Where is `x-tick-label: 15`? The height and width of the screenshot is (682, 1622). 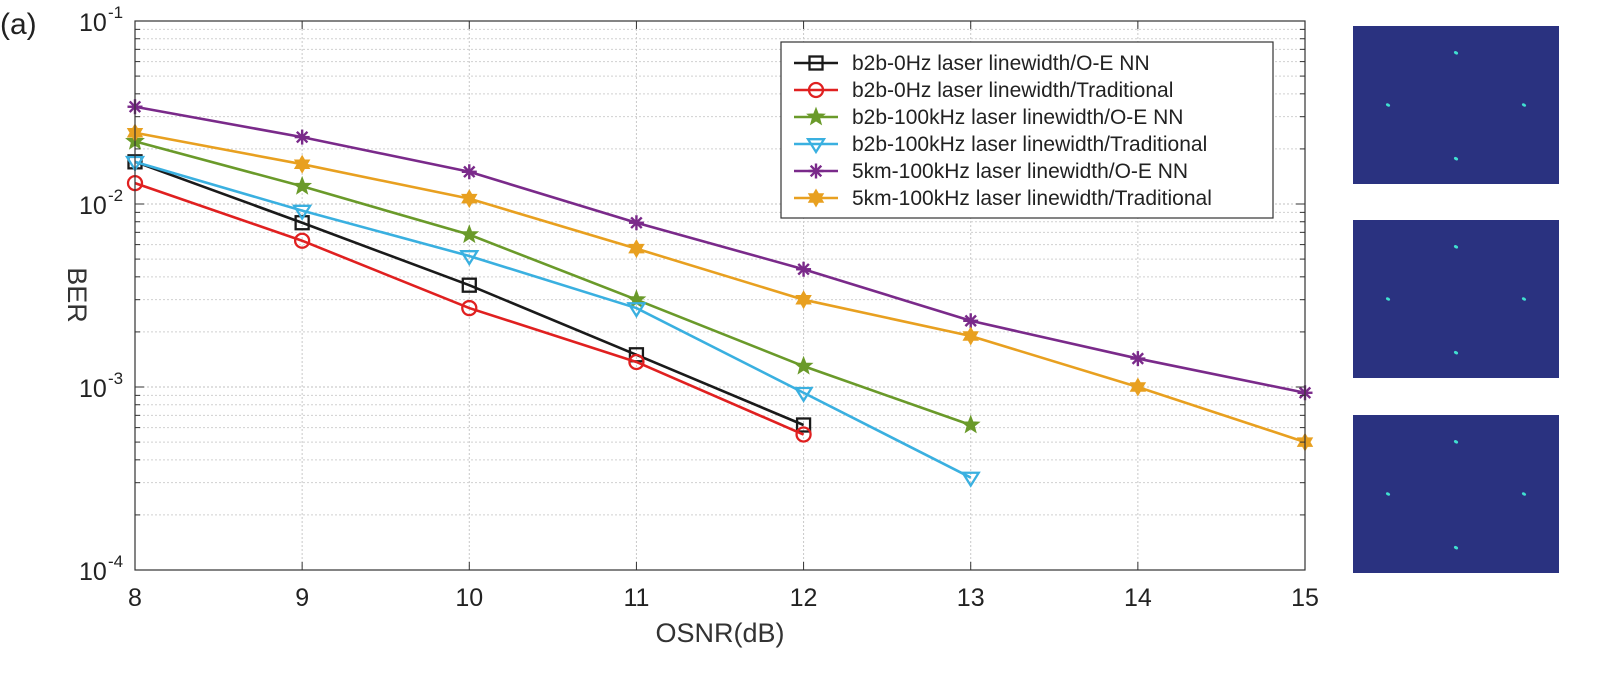
x-tick-label: 15 is located at coordinates (1305, 598).